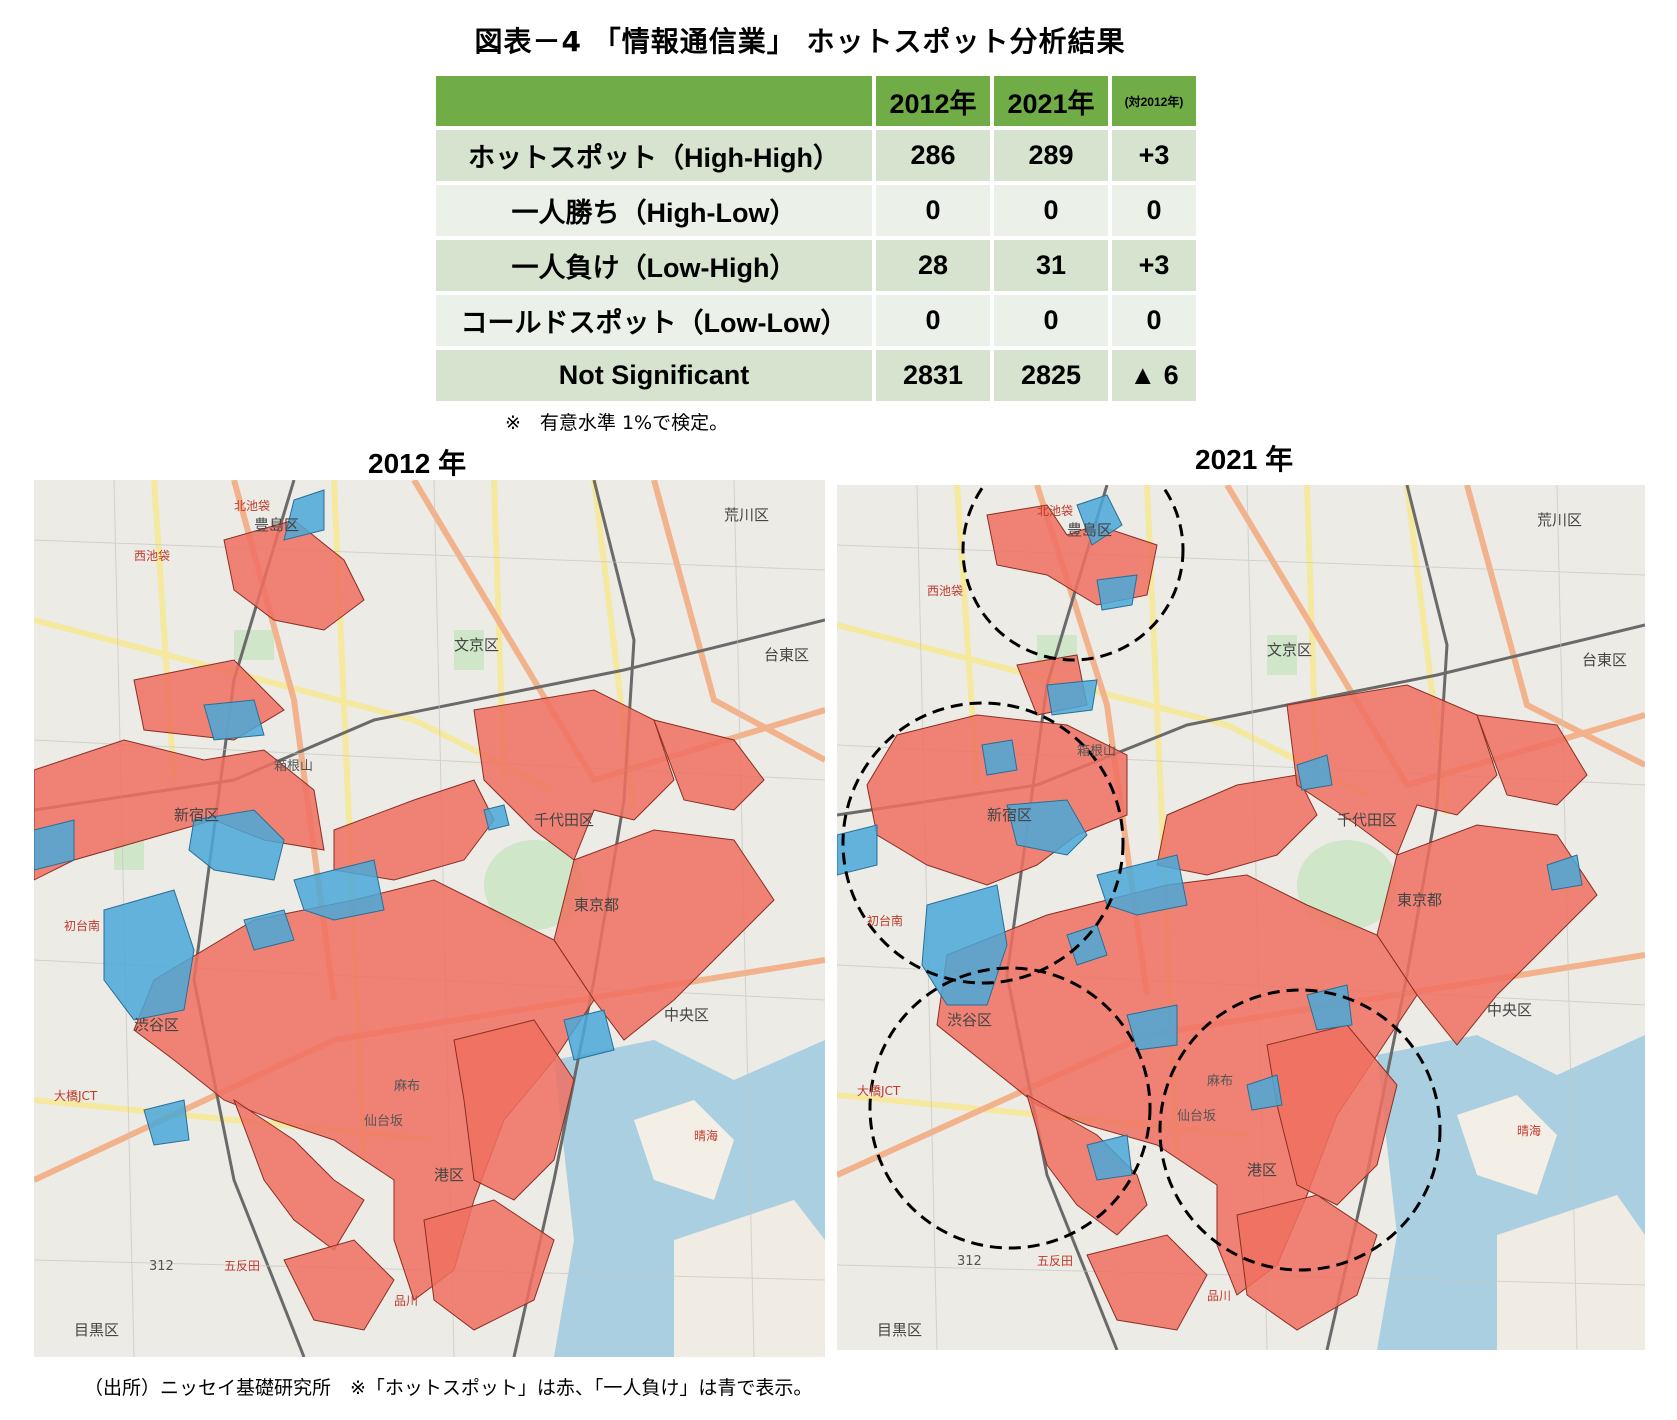 The width and height of the screenshot is (1677, 1420). What do you see at coordinates (617, 423) in the screenshot?
I see `significance-note: ※ 有意水準 1%で検定。` at bounding box center [617, 423].